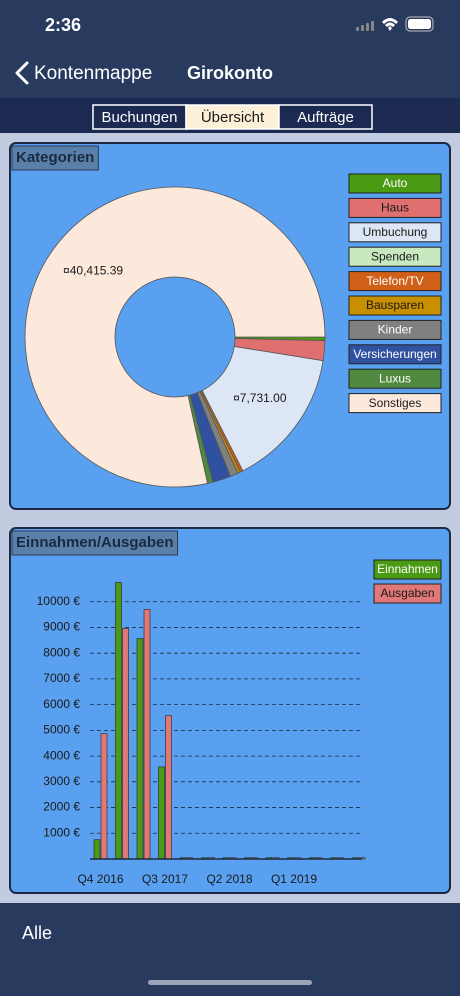 This screenshot has width=460, height=996. Describe the element at coordinates (93, 73) in the screenshot. I see `back-button: Kontenmappe` at that location.